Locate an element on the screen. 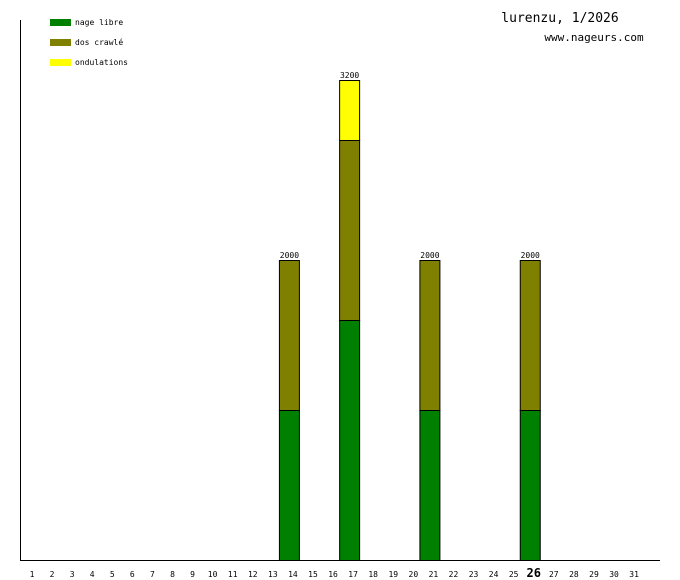  legend-label: ondulations is located at coordinates (101, 62).